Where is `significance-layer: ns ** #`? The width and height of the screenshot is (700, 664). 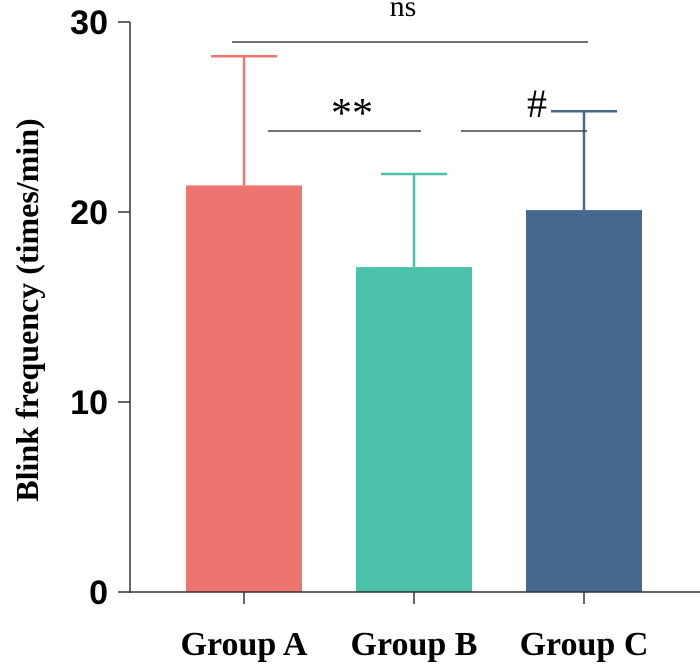
significance-layer: ns ** # is located at coordinates (410, 68).